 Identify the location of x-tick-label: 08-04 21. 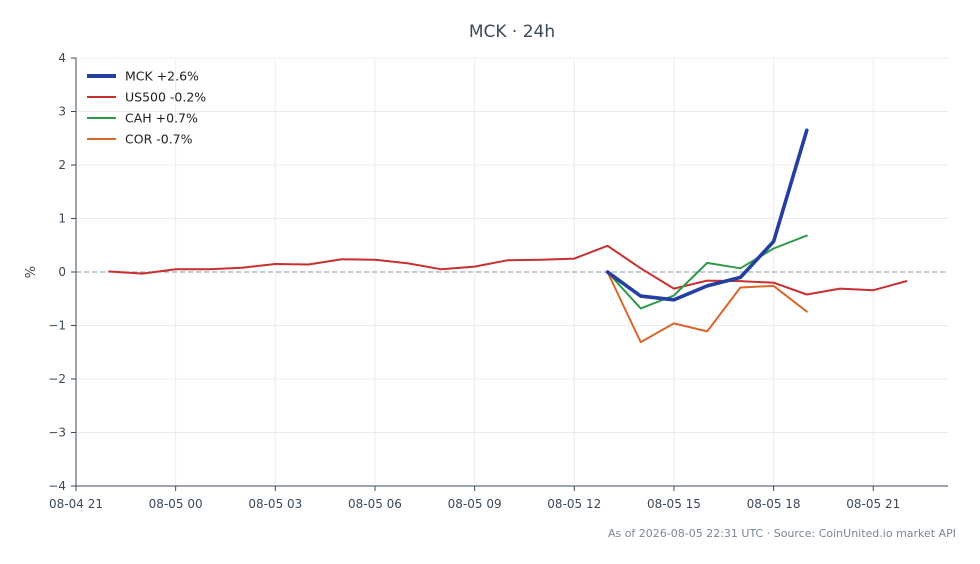
(76, 504).